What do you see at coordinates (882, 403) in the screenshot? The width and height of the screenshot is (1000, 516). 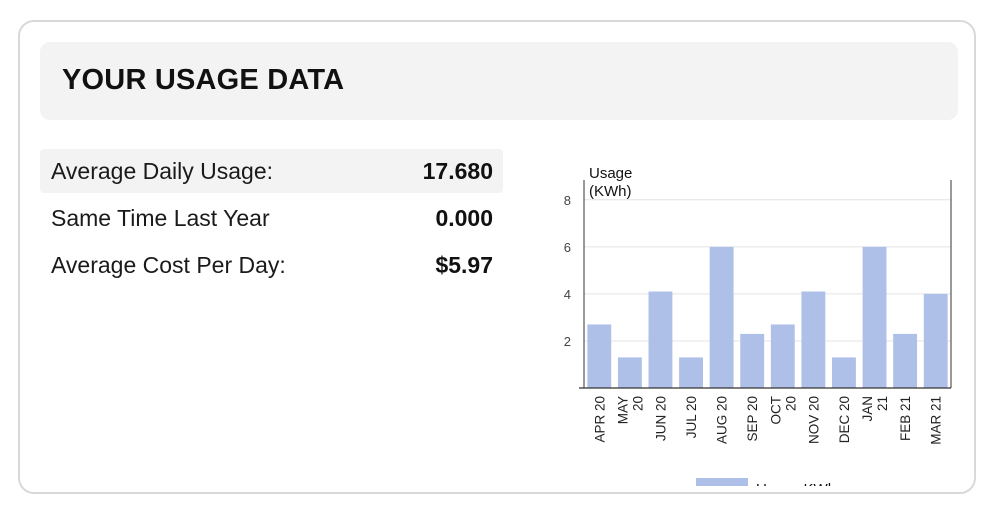 I see `x-tick-label-line: 21` at bounding box center [882, 403].